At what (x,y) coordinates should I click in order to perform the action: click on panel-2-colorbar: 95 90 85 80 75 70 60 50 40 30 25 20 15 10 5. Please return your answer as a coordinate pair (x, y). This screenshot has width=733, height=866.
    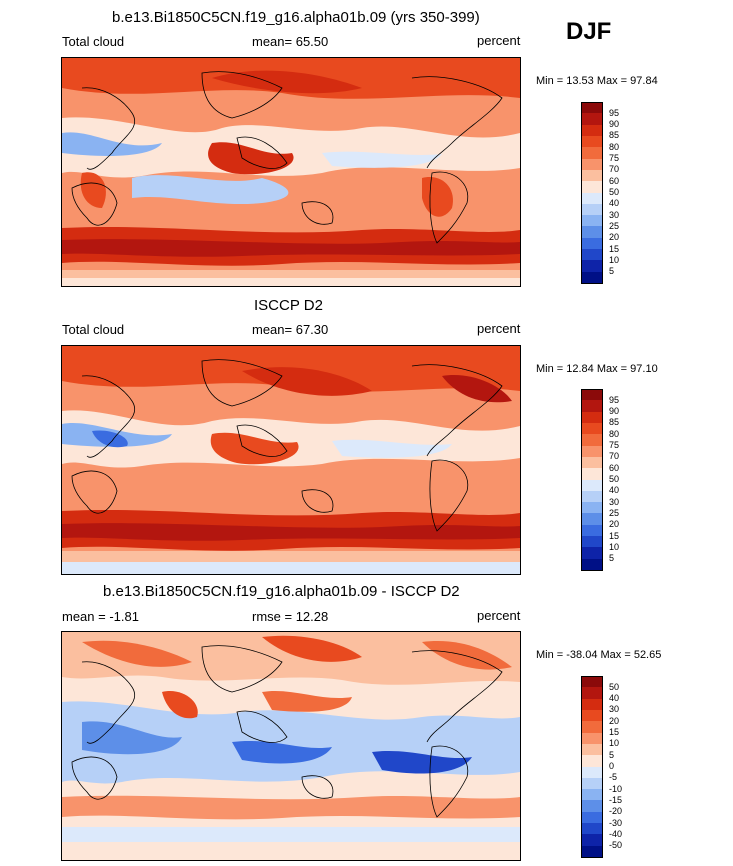
    Looking at the image, I should click on (600, 480).